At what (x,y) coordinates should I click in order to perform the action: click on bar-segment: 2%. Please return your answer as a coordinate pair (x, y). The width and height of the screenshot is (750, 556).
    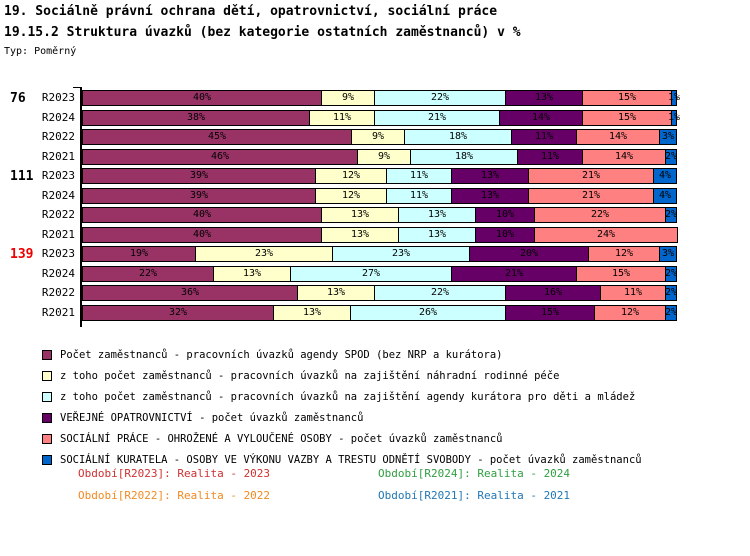
    Looking at the image, I should click on (671, 215).